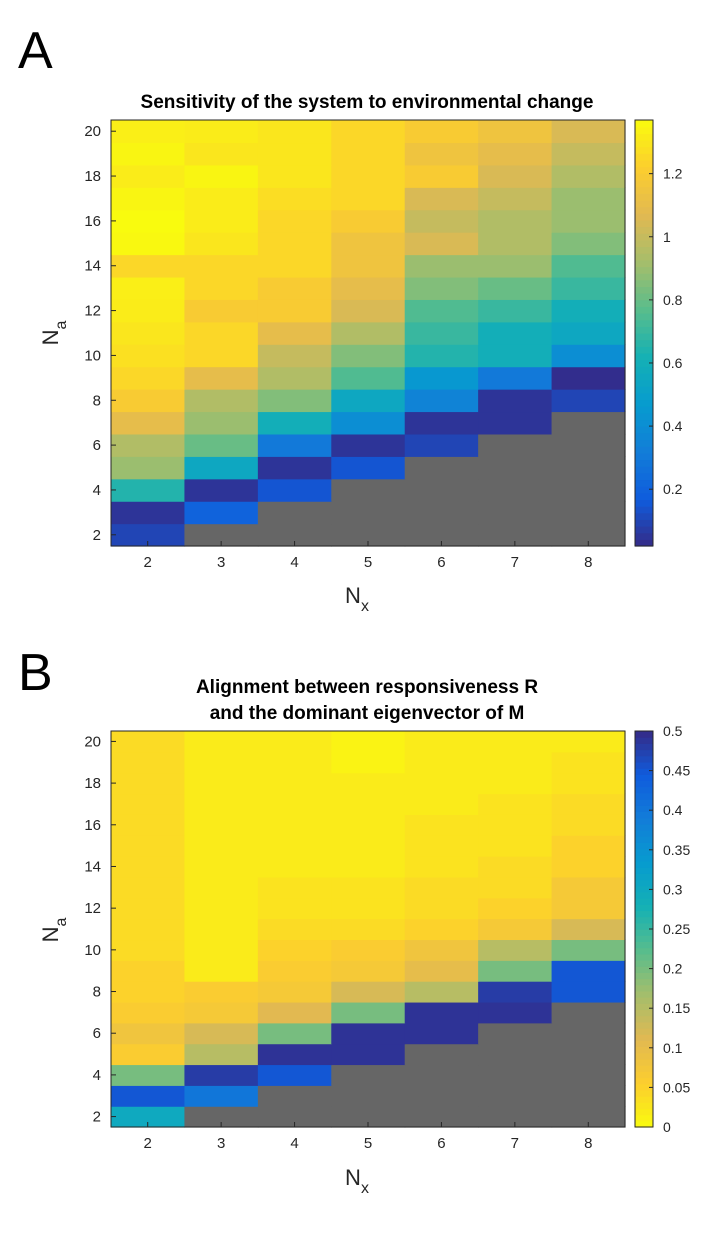 This screenshot has width=720, height=1240. I want to click on heatmap-cell-x8-y20, so click(588, 132).